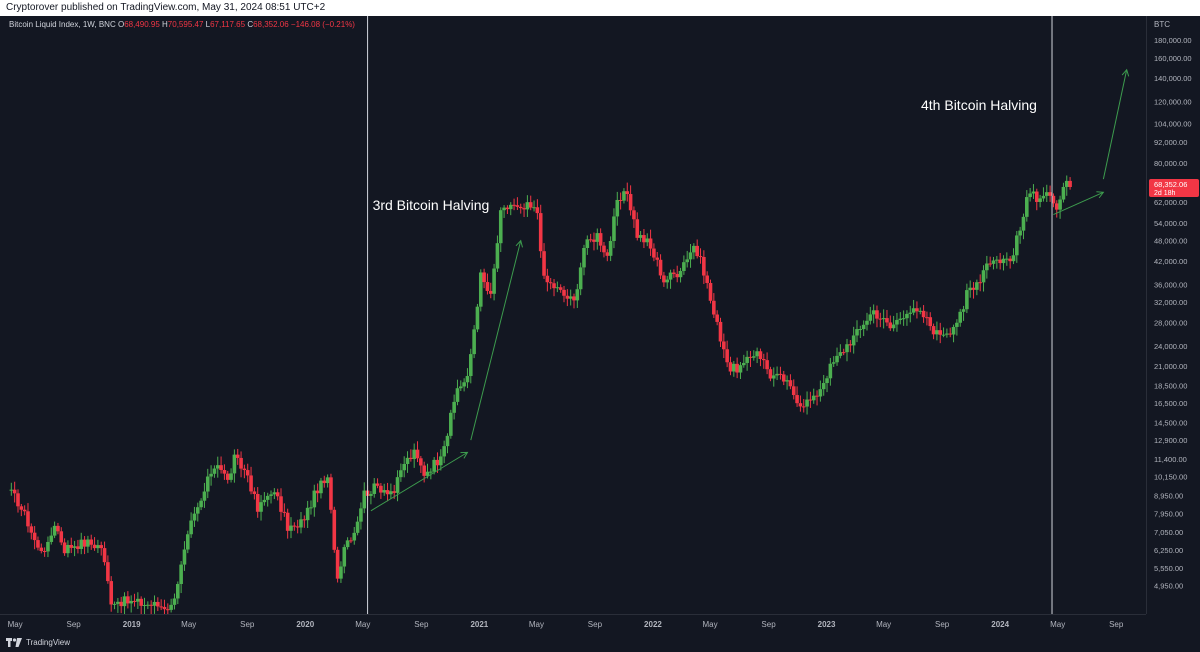 The height and width of the screenshot is (652, 1200). Describe the element at coordinates (1170, 202) in the screenshot. I see `price-tick-label: 62,000.00` at that location.